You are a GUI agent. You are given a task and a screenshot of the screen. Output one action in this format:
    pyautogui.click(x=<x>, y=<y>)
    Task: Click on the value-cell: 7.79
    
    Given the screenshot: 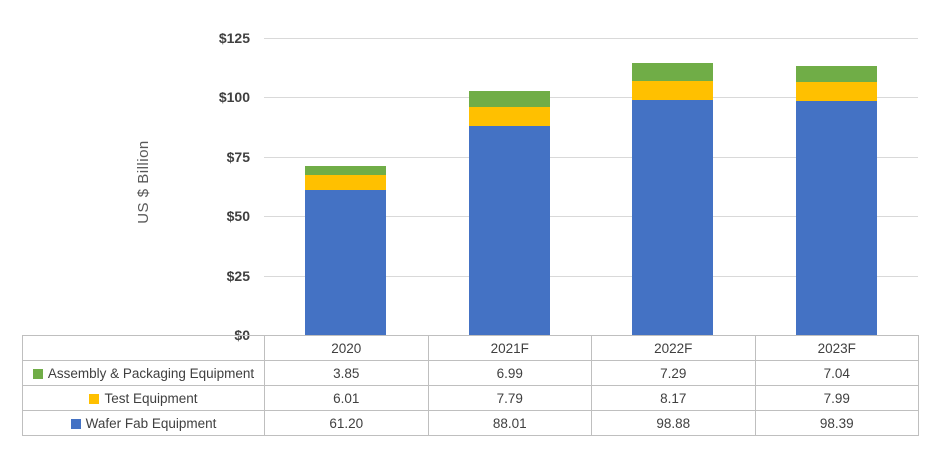 What is the action you would take?
    pyautogui.click(x=509, y=398)
    